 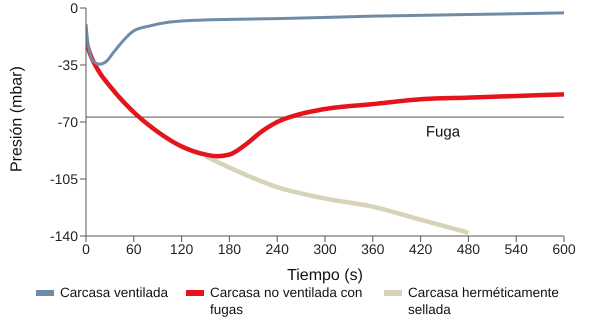 I want to click on legend-label: Carcasa no ventilada con fugas, so click(x=287, y=301).